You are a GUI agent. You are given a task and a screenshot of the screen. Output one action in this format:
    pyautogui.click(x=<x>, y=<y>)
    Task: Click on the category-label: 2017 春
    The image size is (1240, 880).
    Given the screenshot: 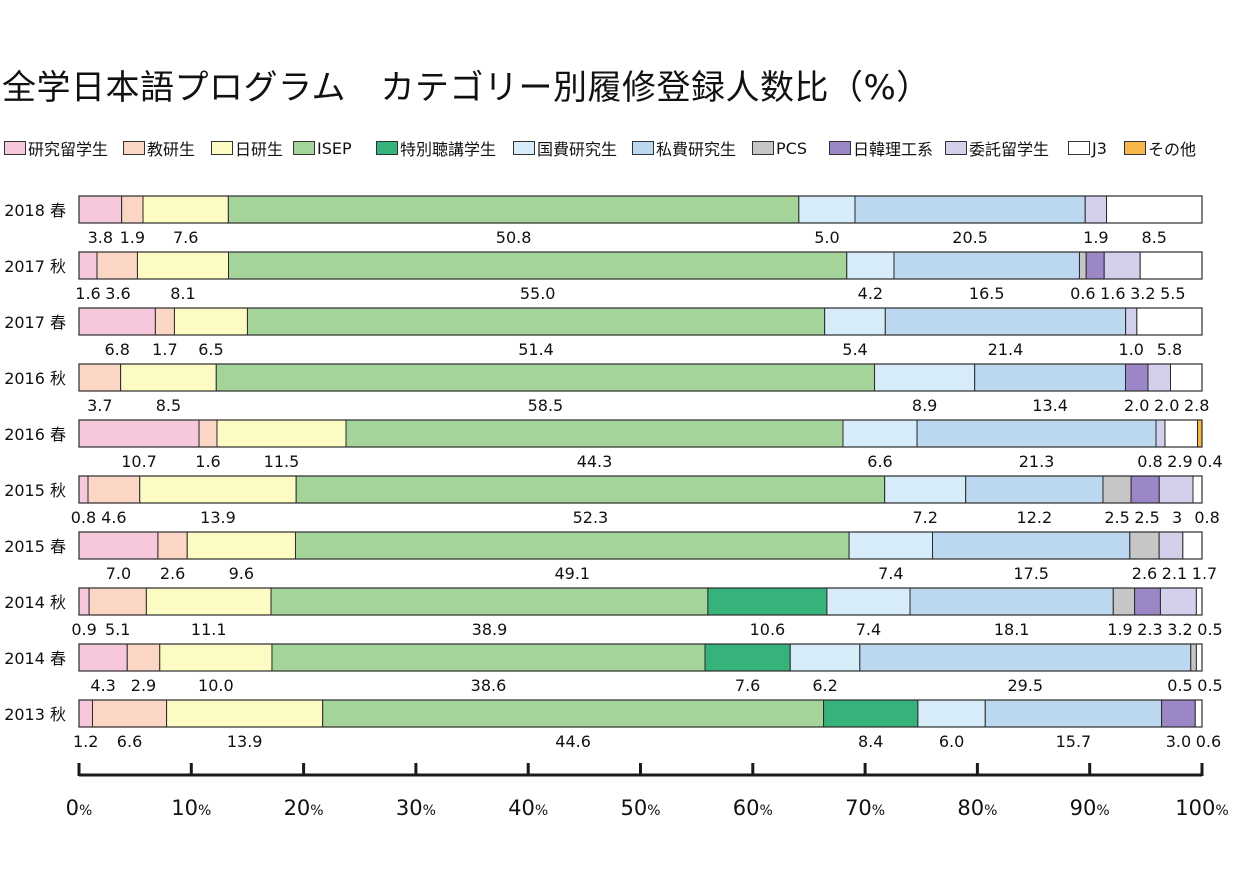 What is the action you would take?
    pyautogui.click(x=35, y=322)
    